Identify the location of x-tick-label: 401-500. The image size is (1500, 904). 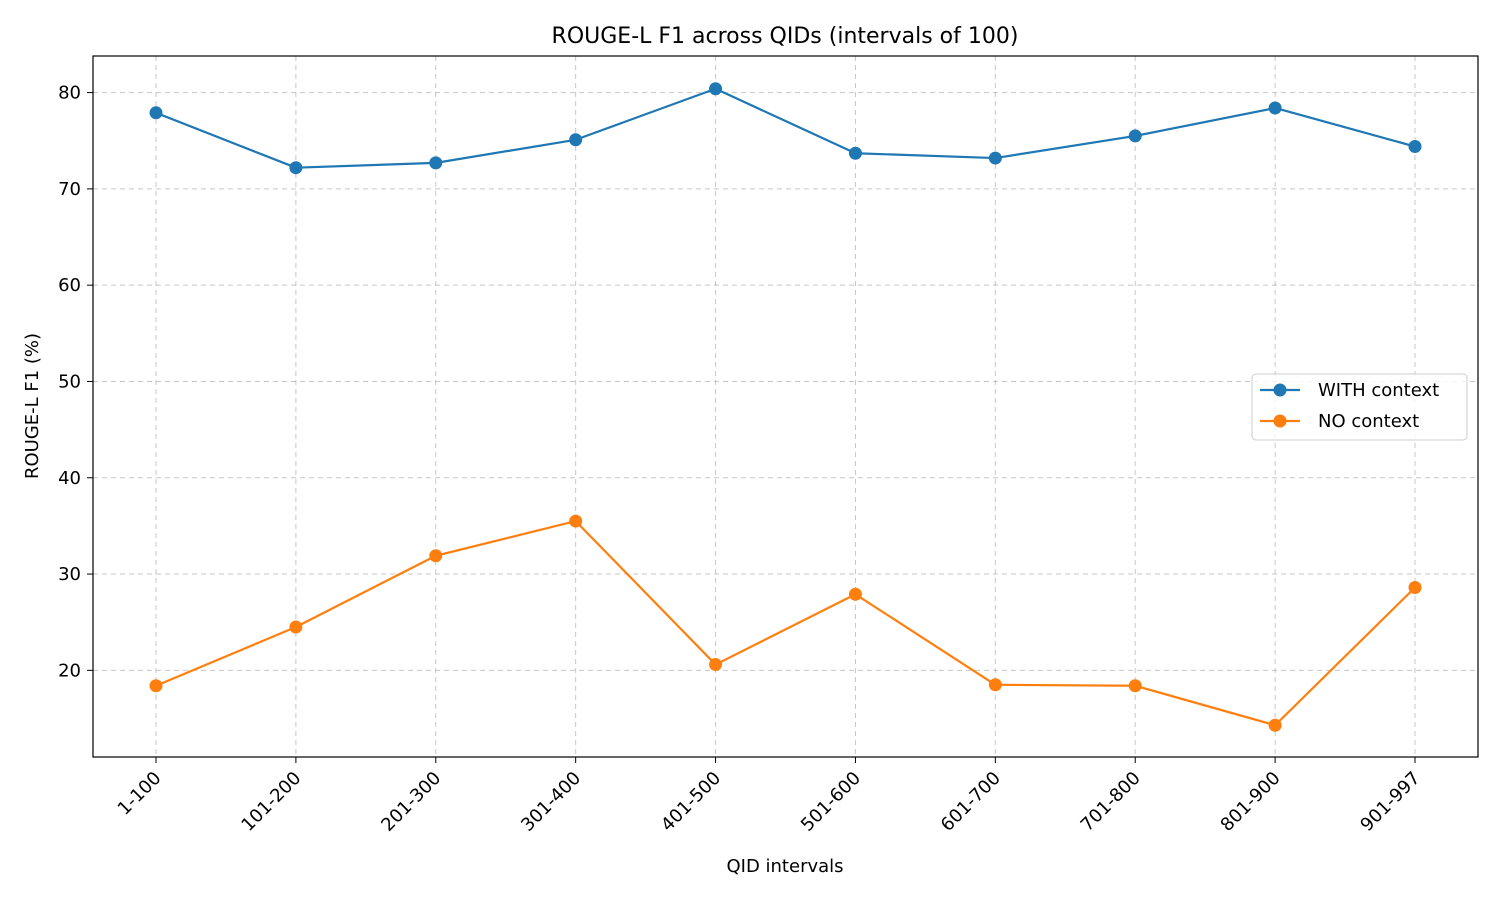
(691, 802).